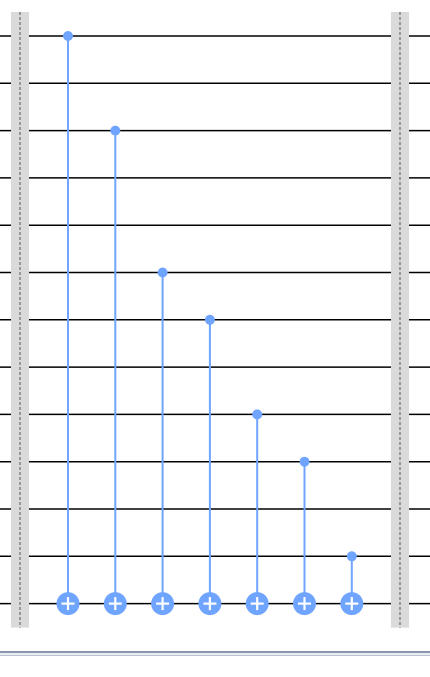  Describe the element at coordinates (215, 653) in the screenshot. I see `bottom-divider` at that location.